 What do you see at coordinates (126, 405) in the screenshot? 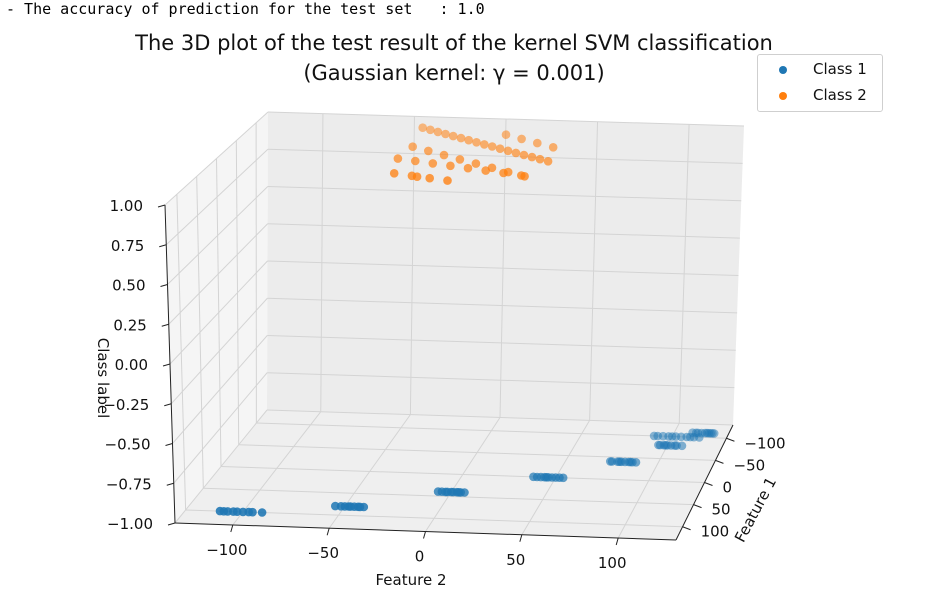
I see `z-tick-label: −0.25` at bounding box center [126, 405].